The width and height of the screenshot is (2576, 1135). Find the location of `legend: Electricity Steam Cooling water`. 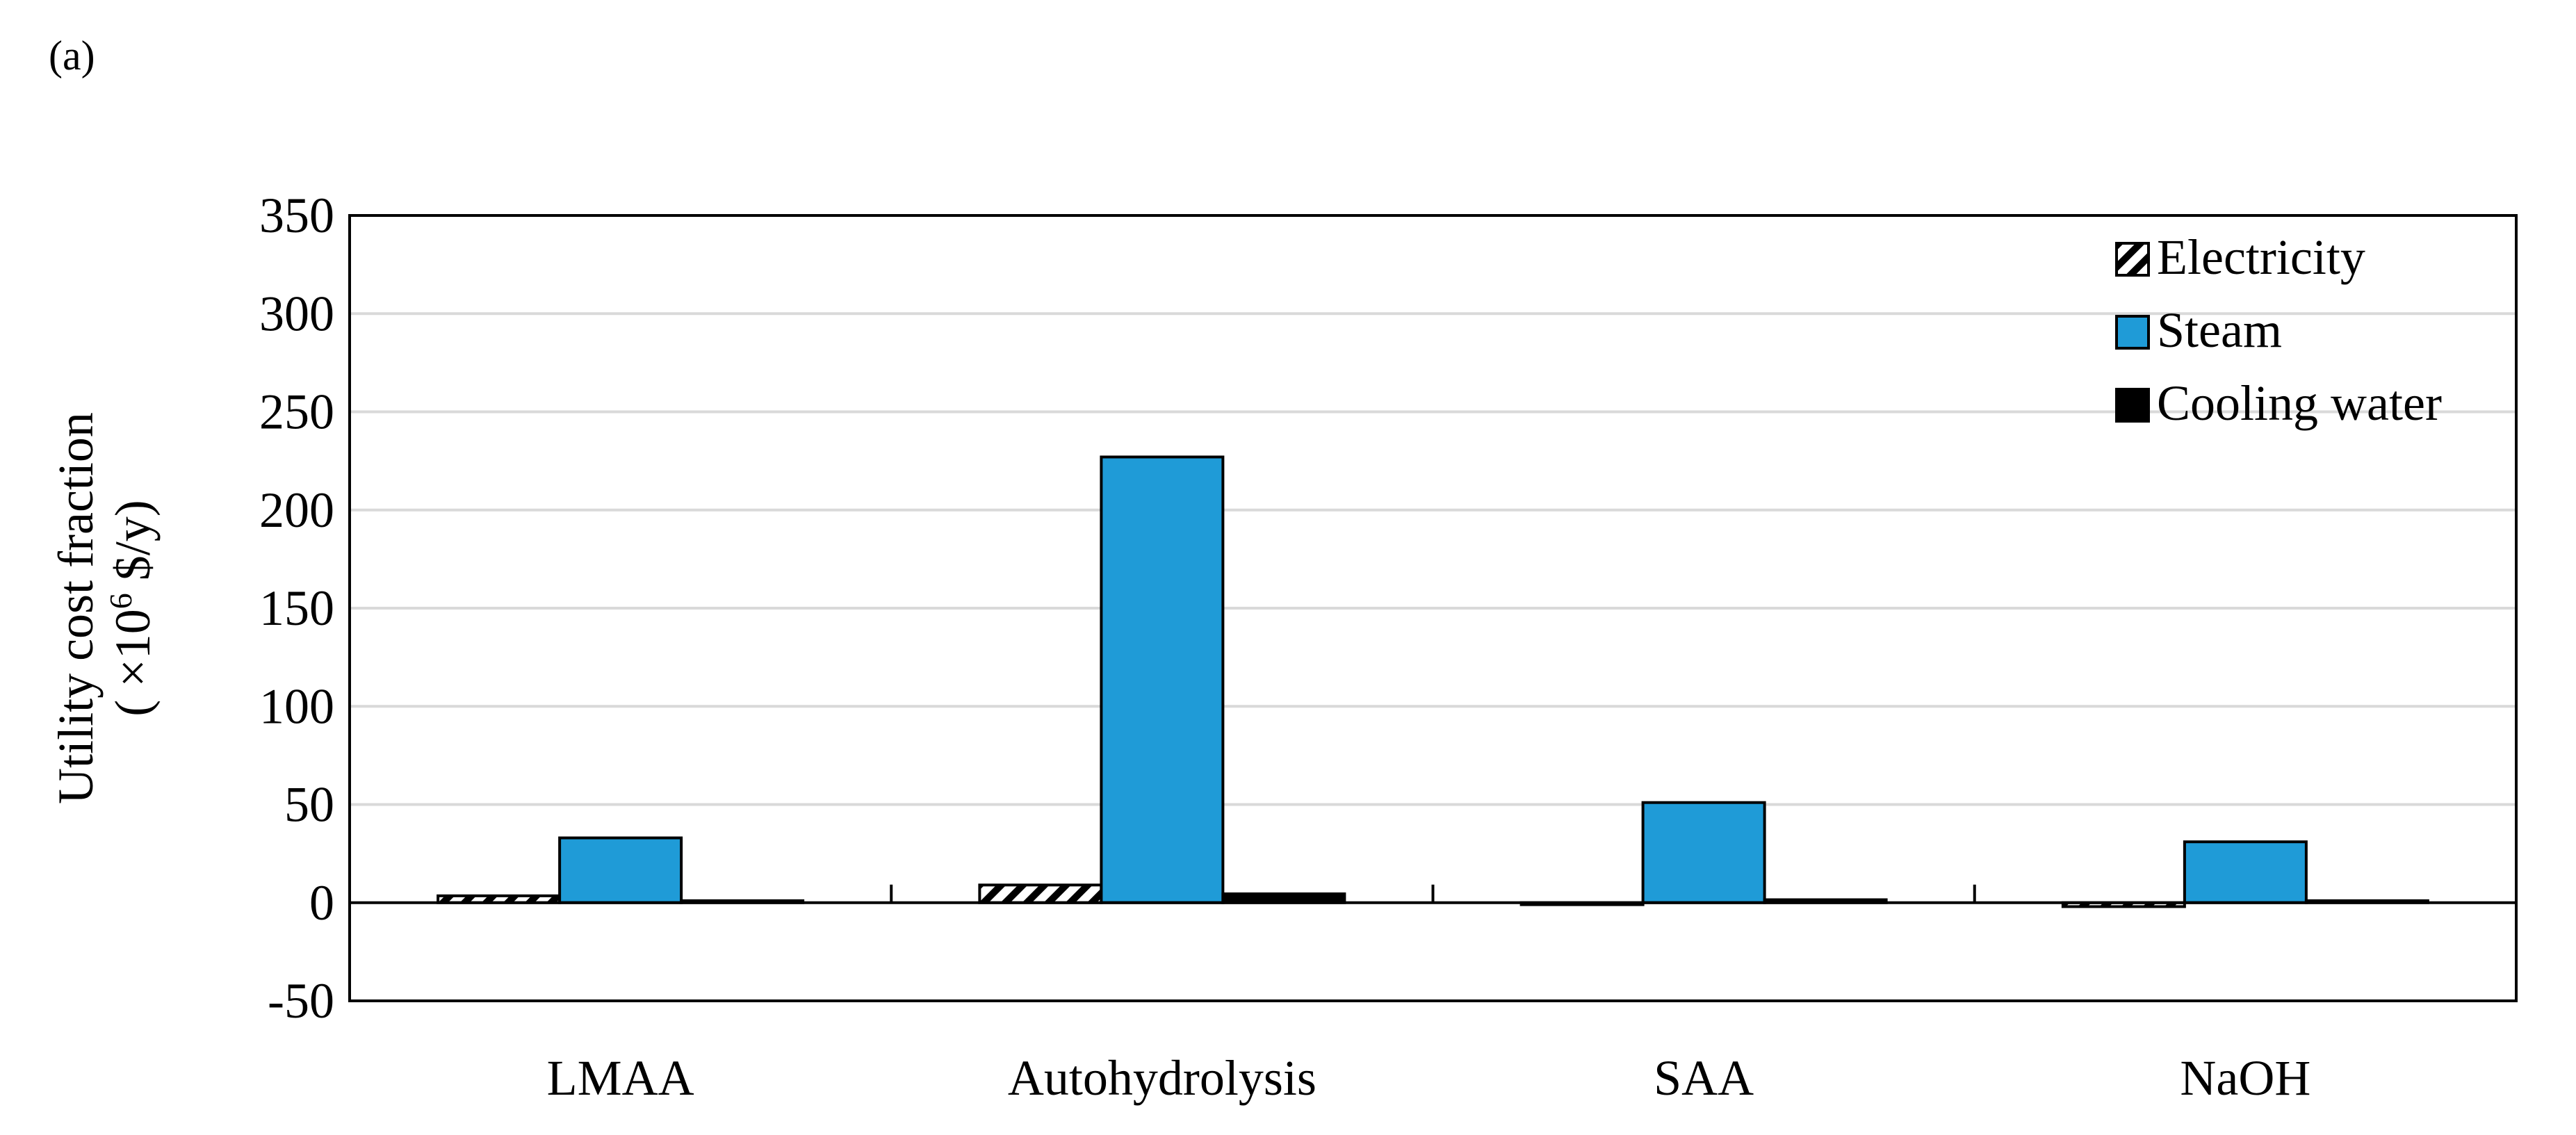

legend: Electricity Steam Cooling water is located at coordinates (2278, 330).